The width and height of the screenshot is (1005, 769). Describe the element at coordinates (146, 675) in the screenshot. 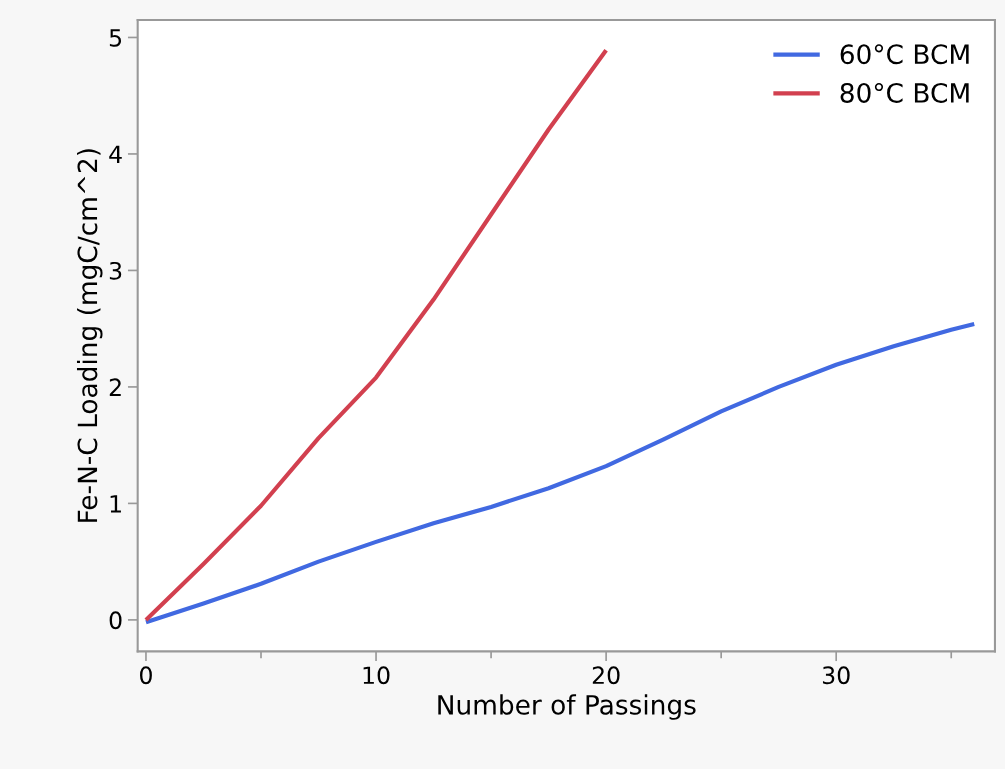

I see `x-tick-label: 0` at that location.